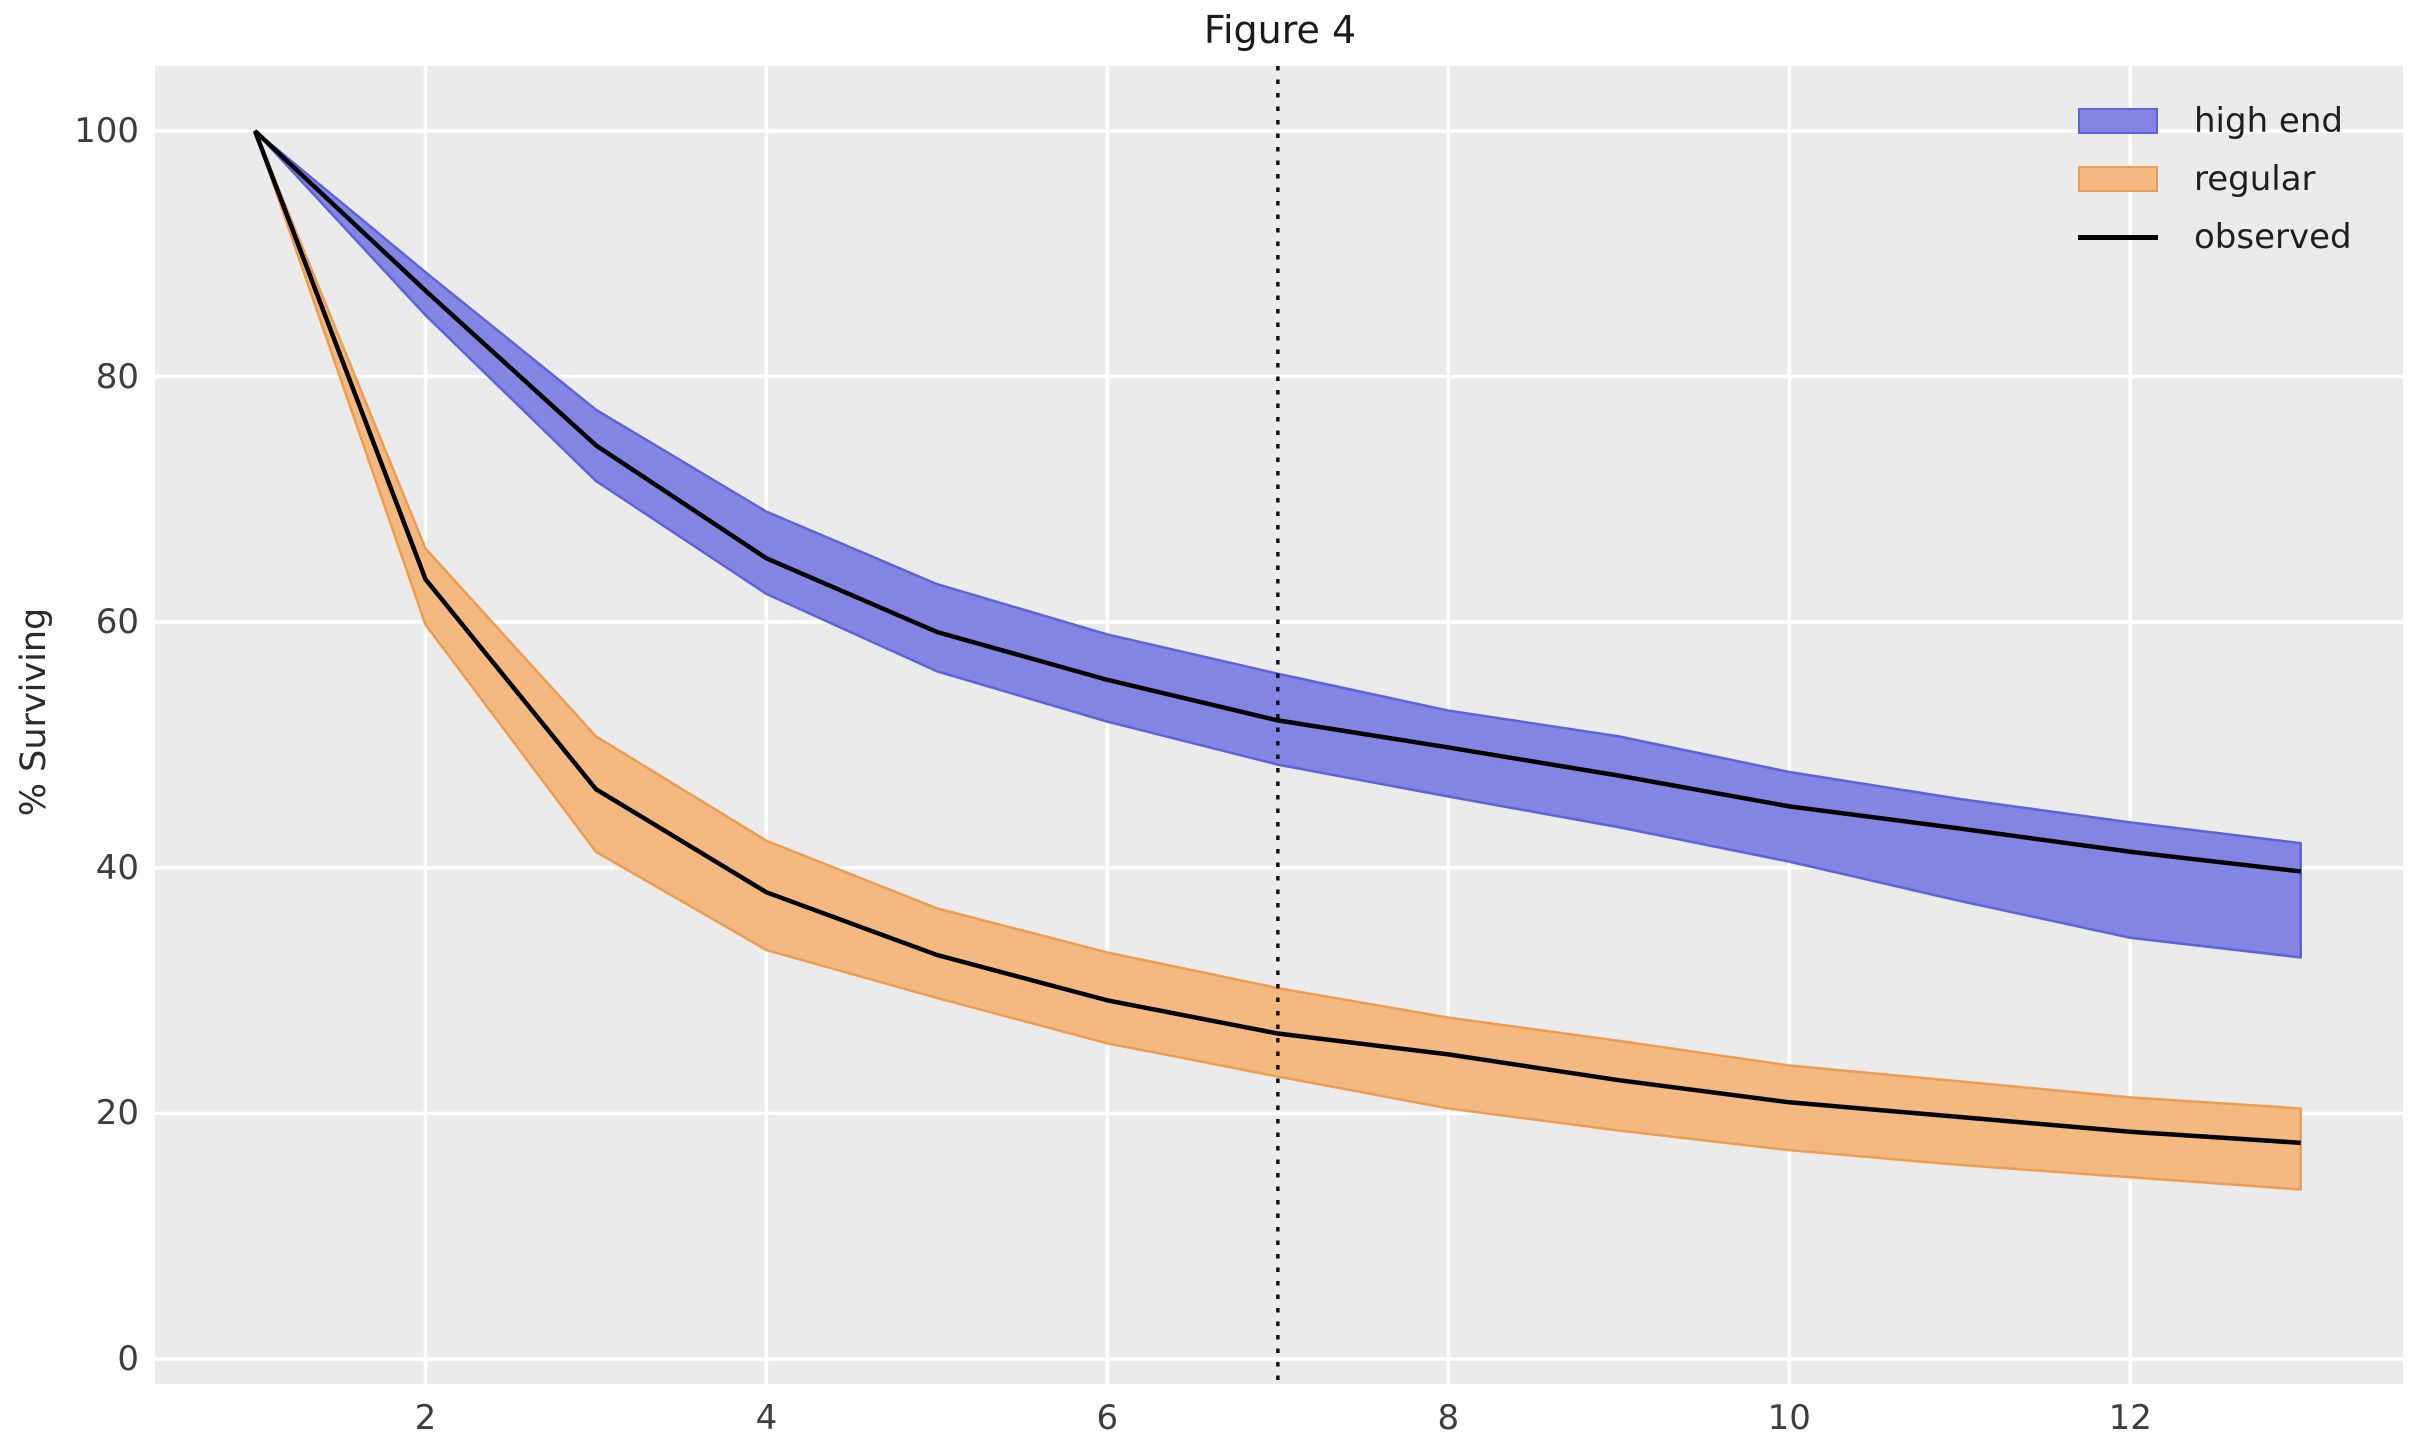 Image resolution: width=2423 pixels, height=1438 pixels. I want to click on high-end-band-swatch-icon, so click(2118, 121).